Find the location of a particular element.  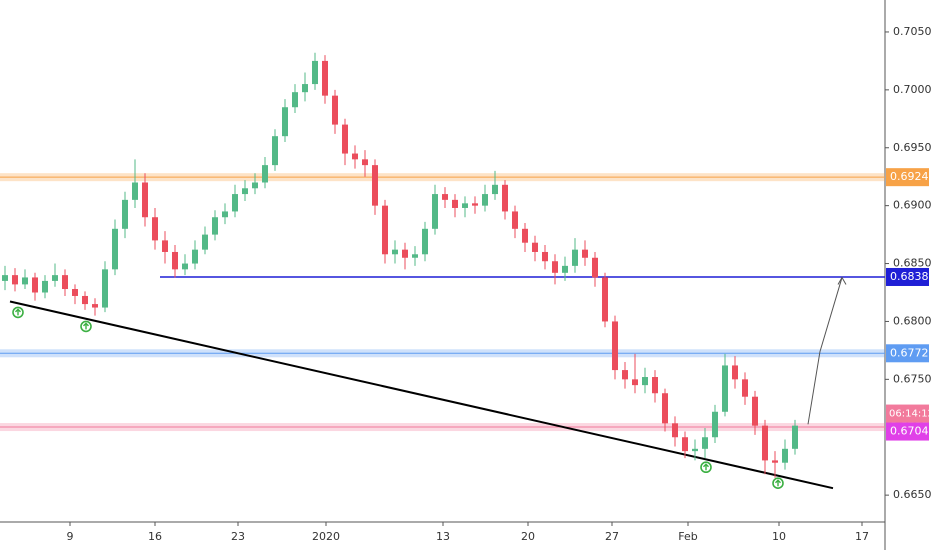

level-label: 0.67725 is located at coordinates (911, 352).